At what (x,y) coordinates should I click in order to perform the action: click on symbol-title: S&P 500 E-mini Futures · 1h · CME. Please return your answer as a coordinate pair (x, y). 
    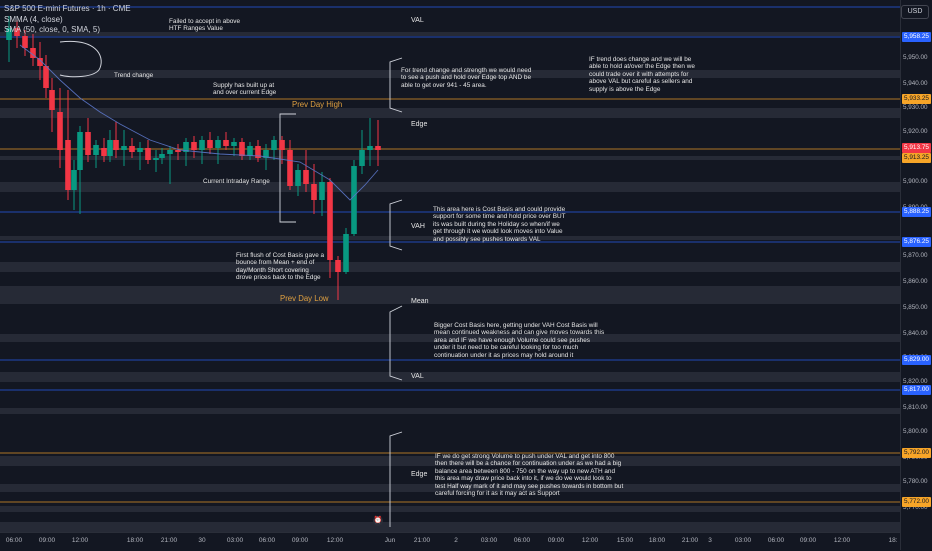
    Looking at the image, I should click on (67, 8).